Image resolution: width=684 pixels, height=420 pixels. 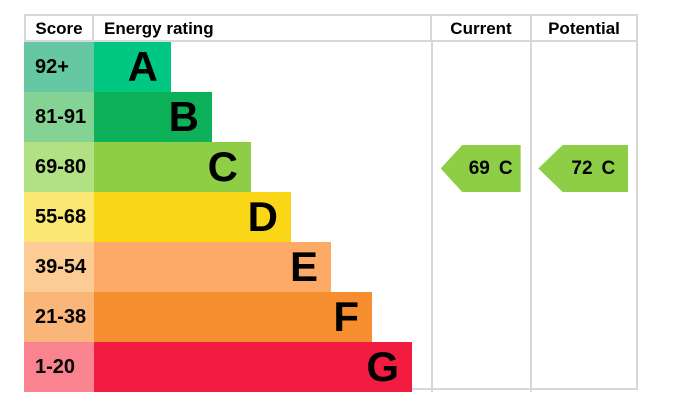 What do you see at coordinates (382, 366) in the screenshot?
I see `rating-letter-g: G` at bounding box center [382, 366].